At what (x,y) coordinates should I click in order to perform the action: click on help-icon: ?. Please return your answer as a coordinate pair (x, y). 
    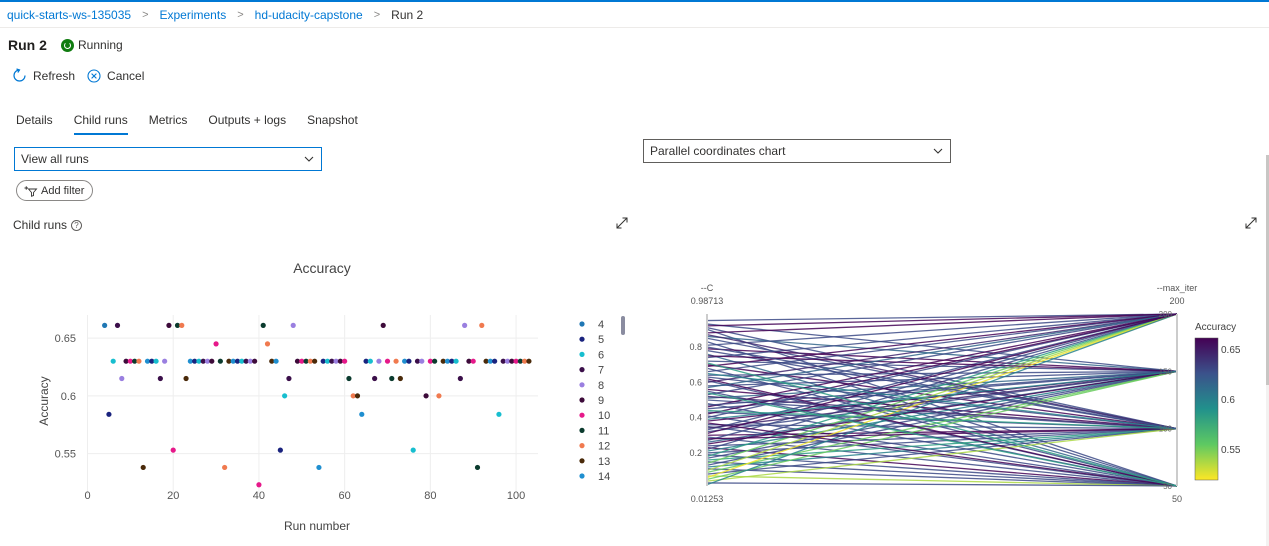
    Looking at the image, I should click on (77, 225).